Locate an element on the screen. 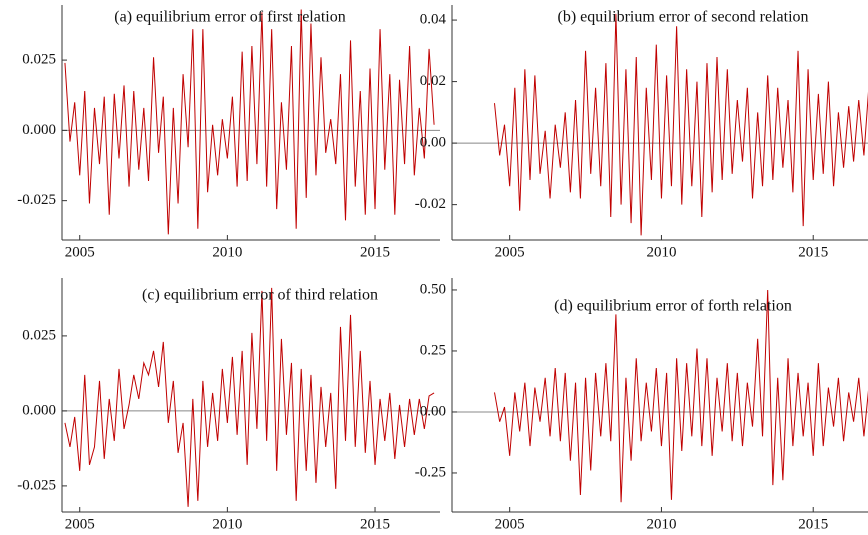 Image resolution: width=868 pixels, height=535 pixels. y-tick-label: 0.04 is located at coordinates (433, 20).